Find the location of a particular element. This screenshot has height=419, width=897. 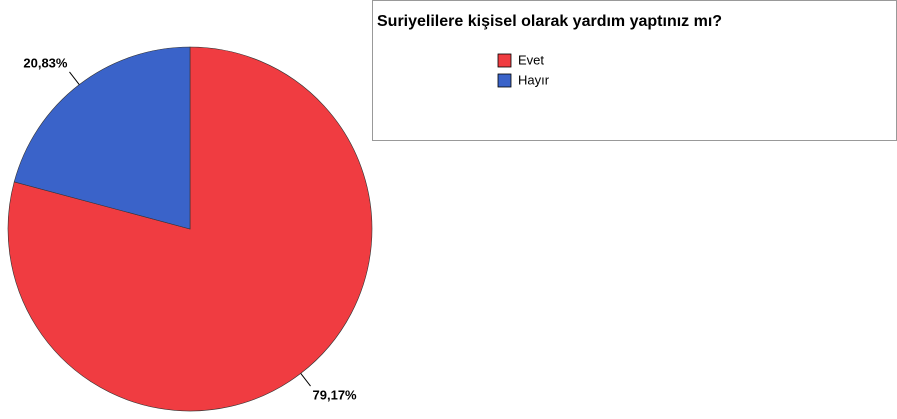

legend-label: Evet is located at coordinates (531, 59).